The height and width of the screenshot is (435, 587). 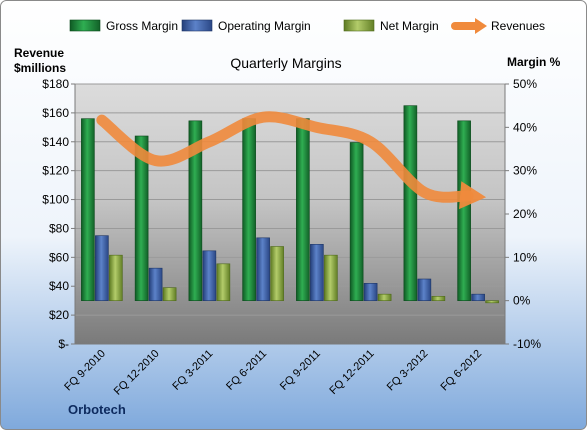 I want to click on left-tick-label: $100, so click(x=55, y=200).